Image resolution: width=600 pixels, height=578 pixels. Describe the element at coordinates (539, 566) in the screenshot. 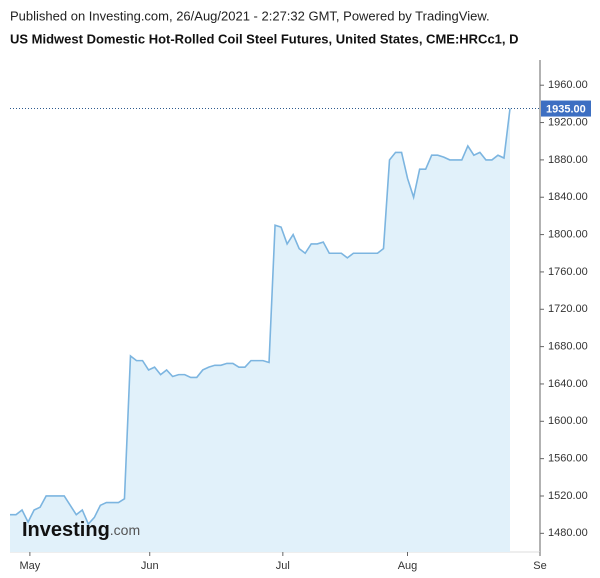

I see `x-tick-label: Se` at that location.